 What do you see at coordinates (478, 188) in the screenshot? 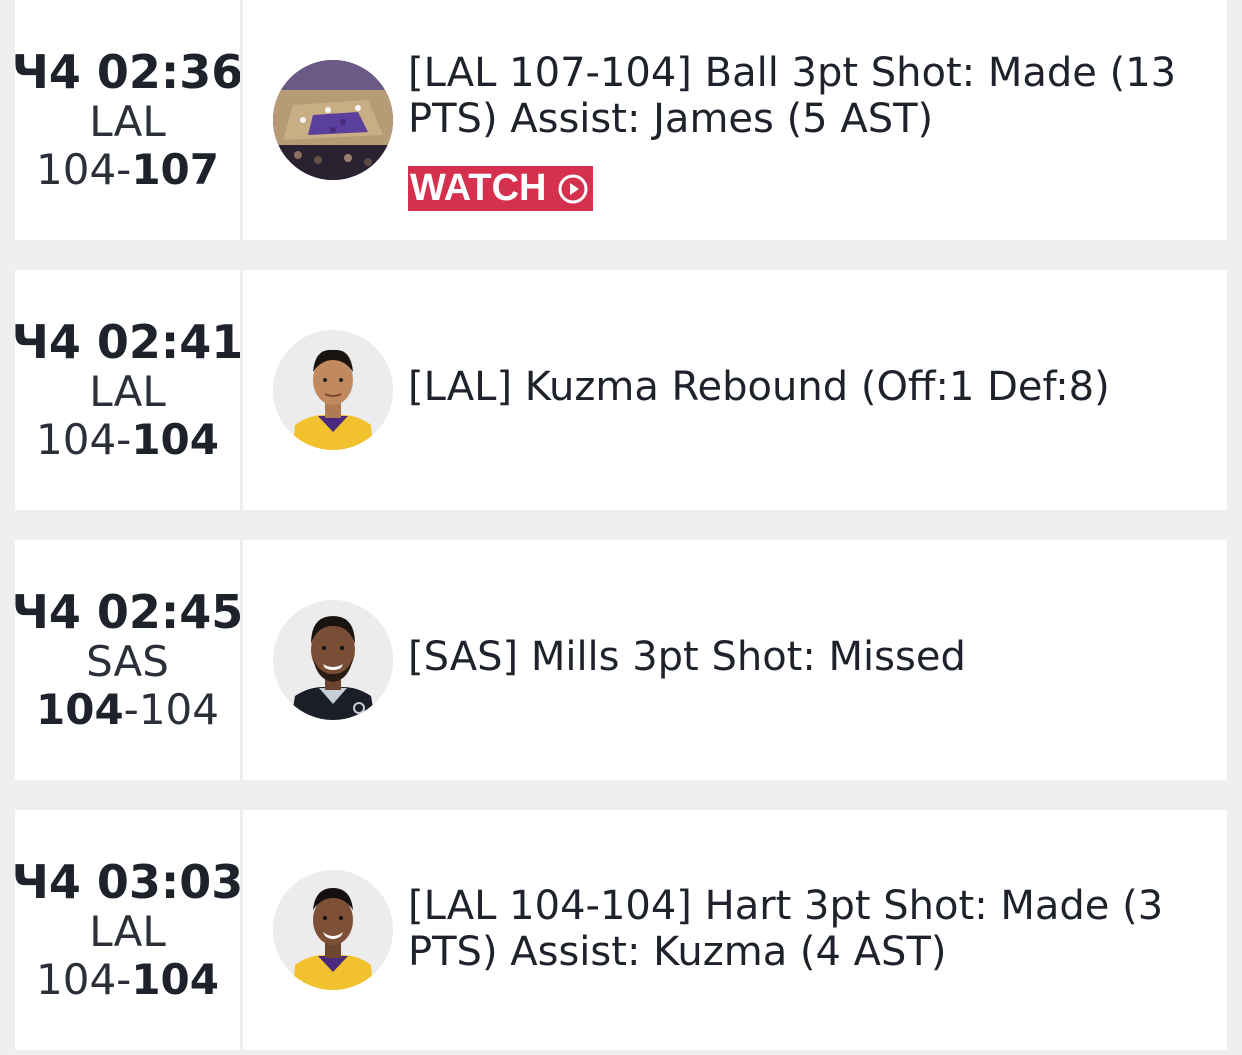
I see `watch-label: WATCH` at bounding box center [478, 188].